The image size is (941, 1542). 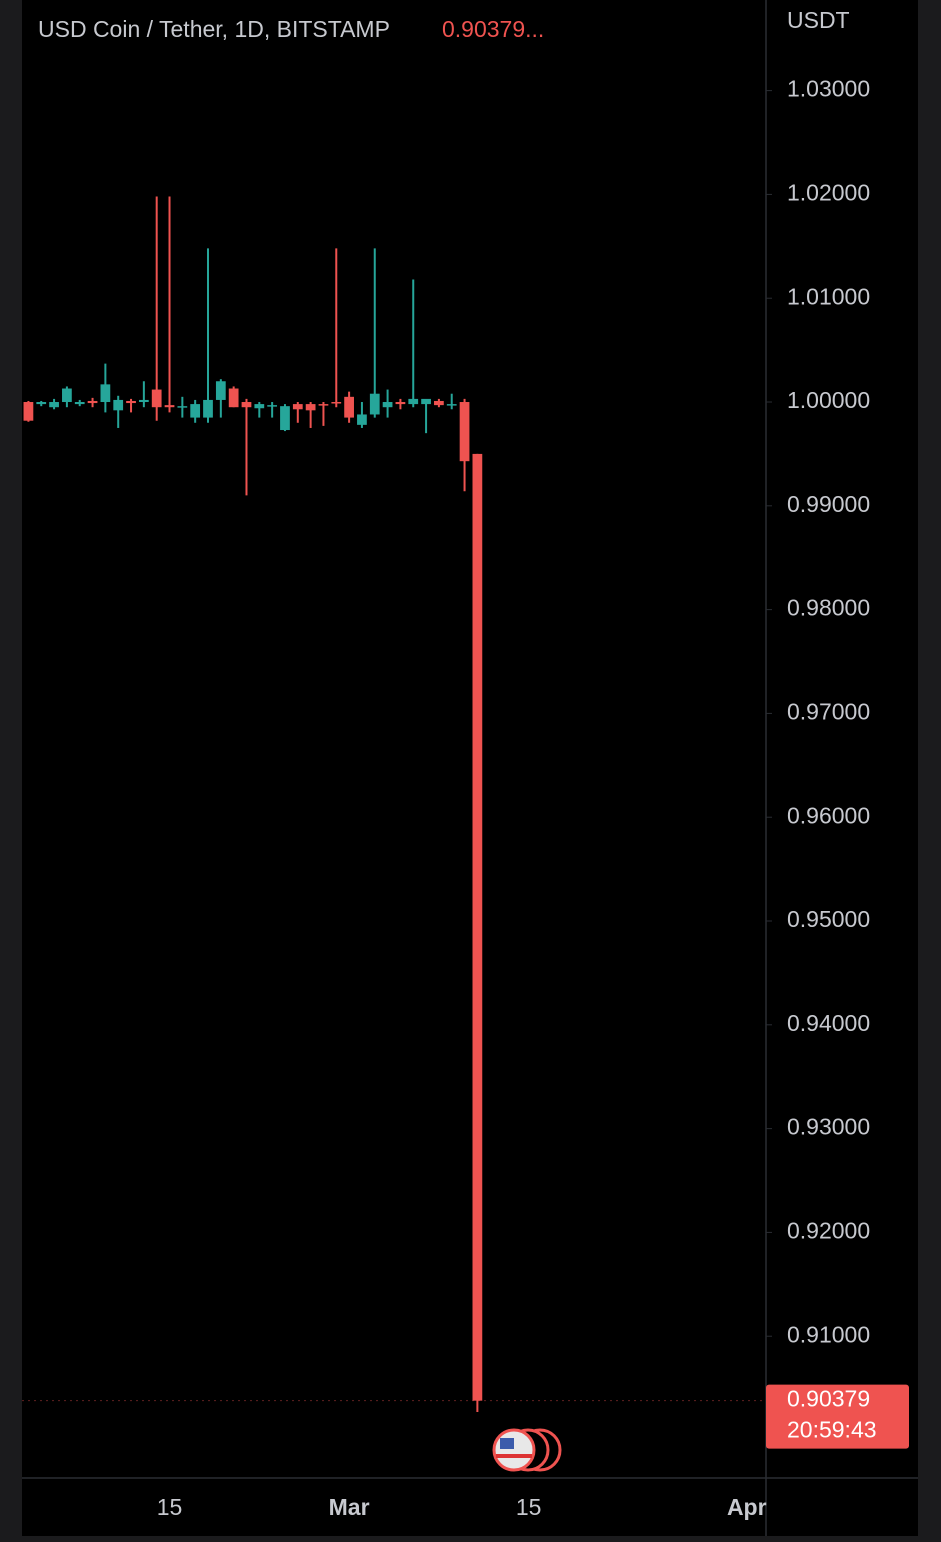 I want to click on y-tick-label: 0.98000, so click(x=828, y=608).